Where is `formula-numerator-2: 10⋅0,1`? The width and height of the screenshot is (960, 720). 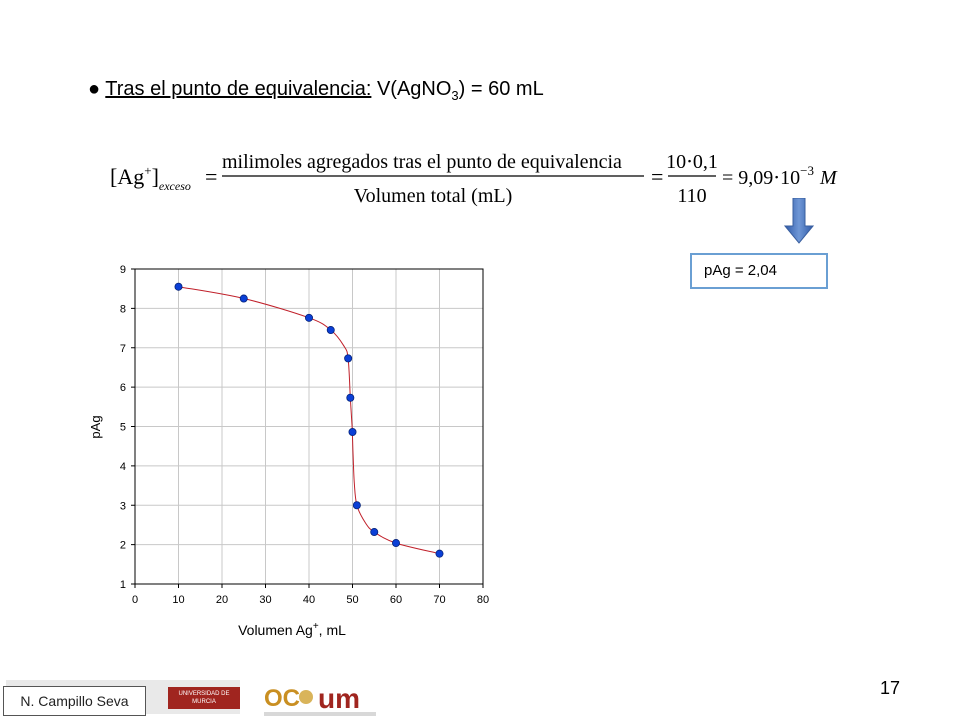
formula-numerator-2: 10⋅0,1 is located at coordinates (692, 162).